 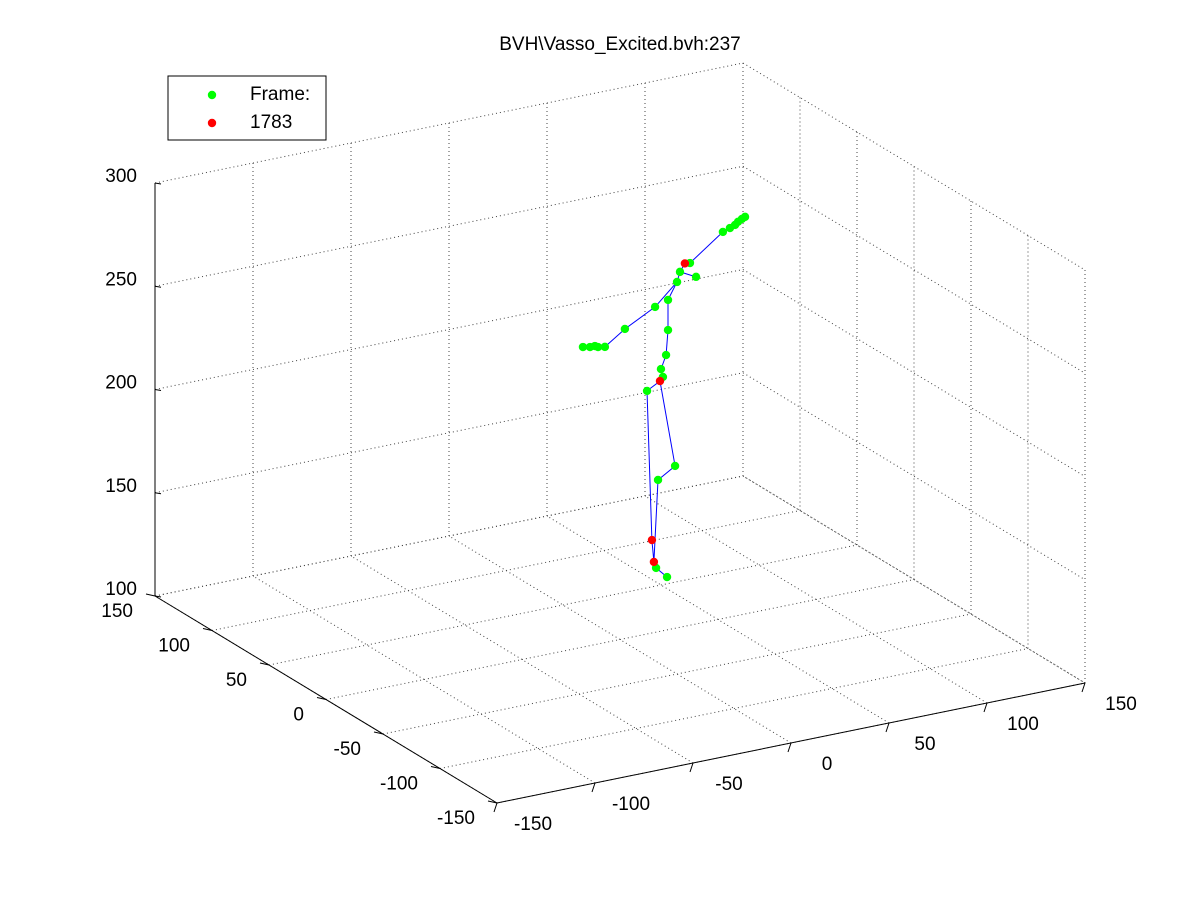 I want to click on x-tick-label: -100, so click(x=631, y=804).